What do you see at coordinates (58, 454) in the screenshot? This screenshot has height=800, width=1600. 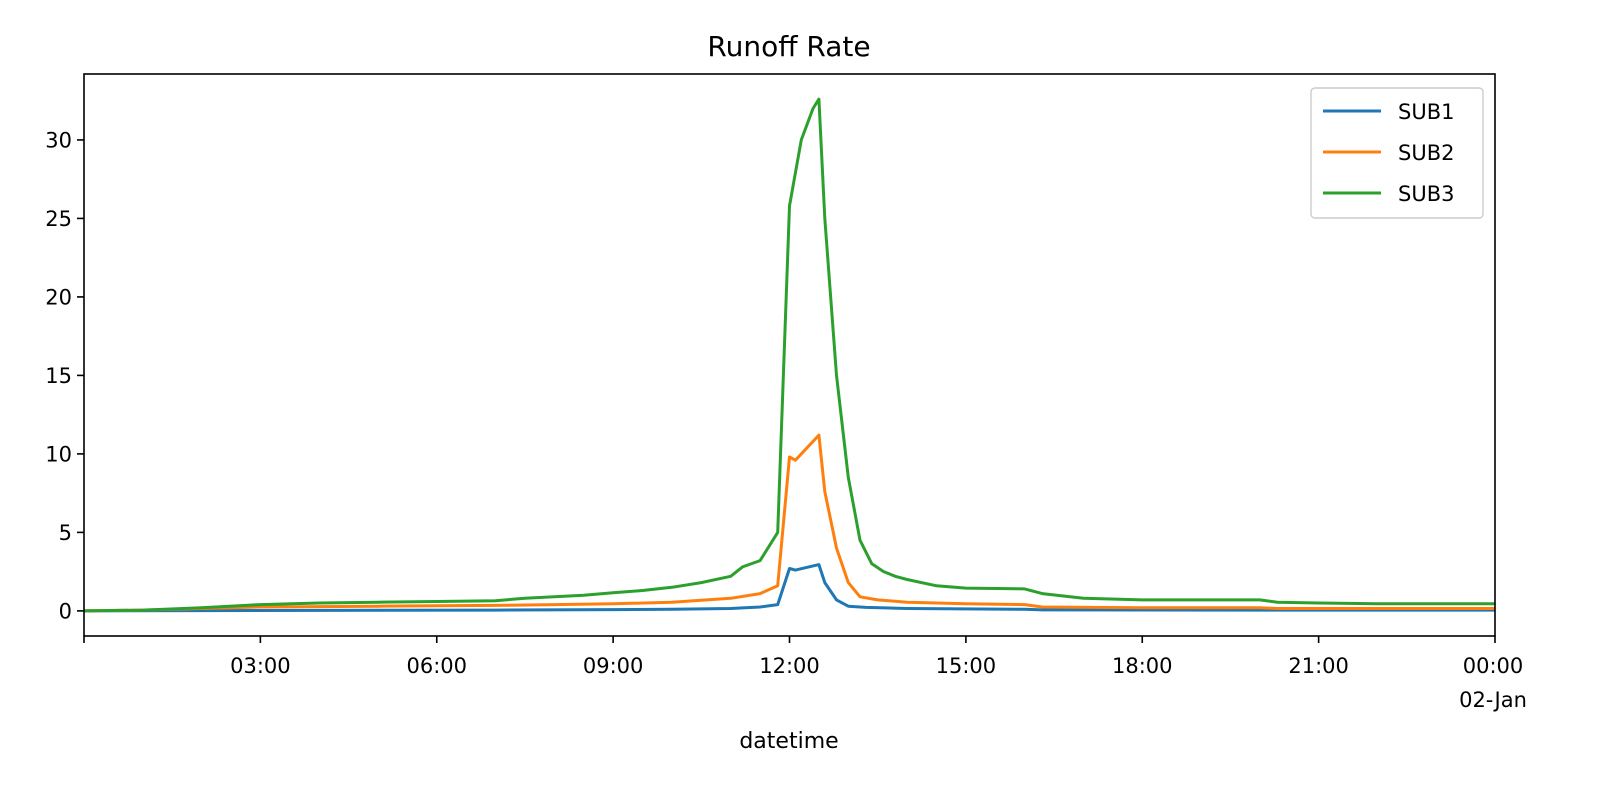 I see `y-tick-label: 10` at bounding box center [58, 454].